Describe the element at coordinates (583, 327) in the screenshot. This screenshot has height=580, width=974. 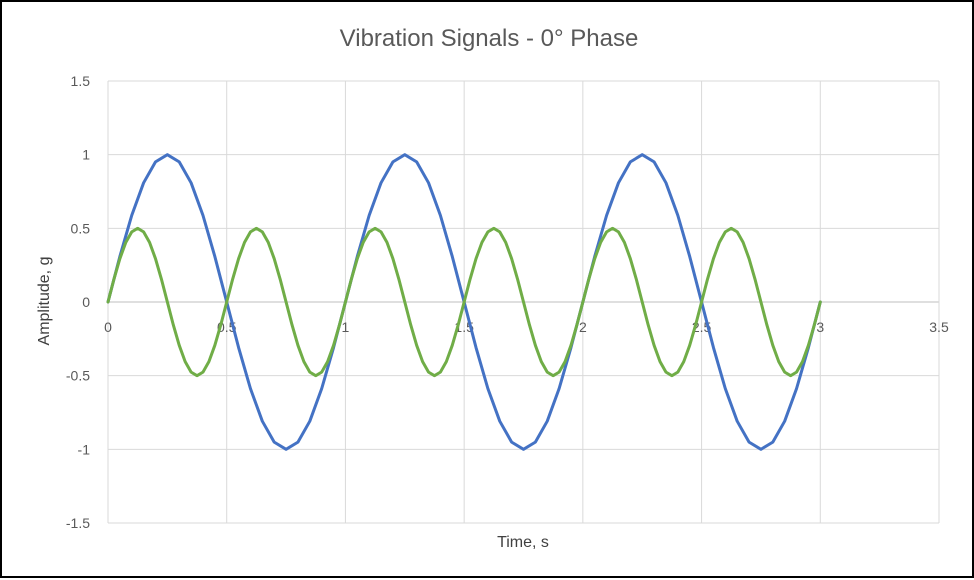
I see `x-tick-label: 2` at that location.